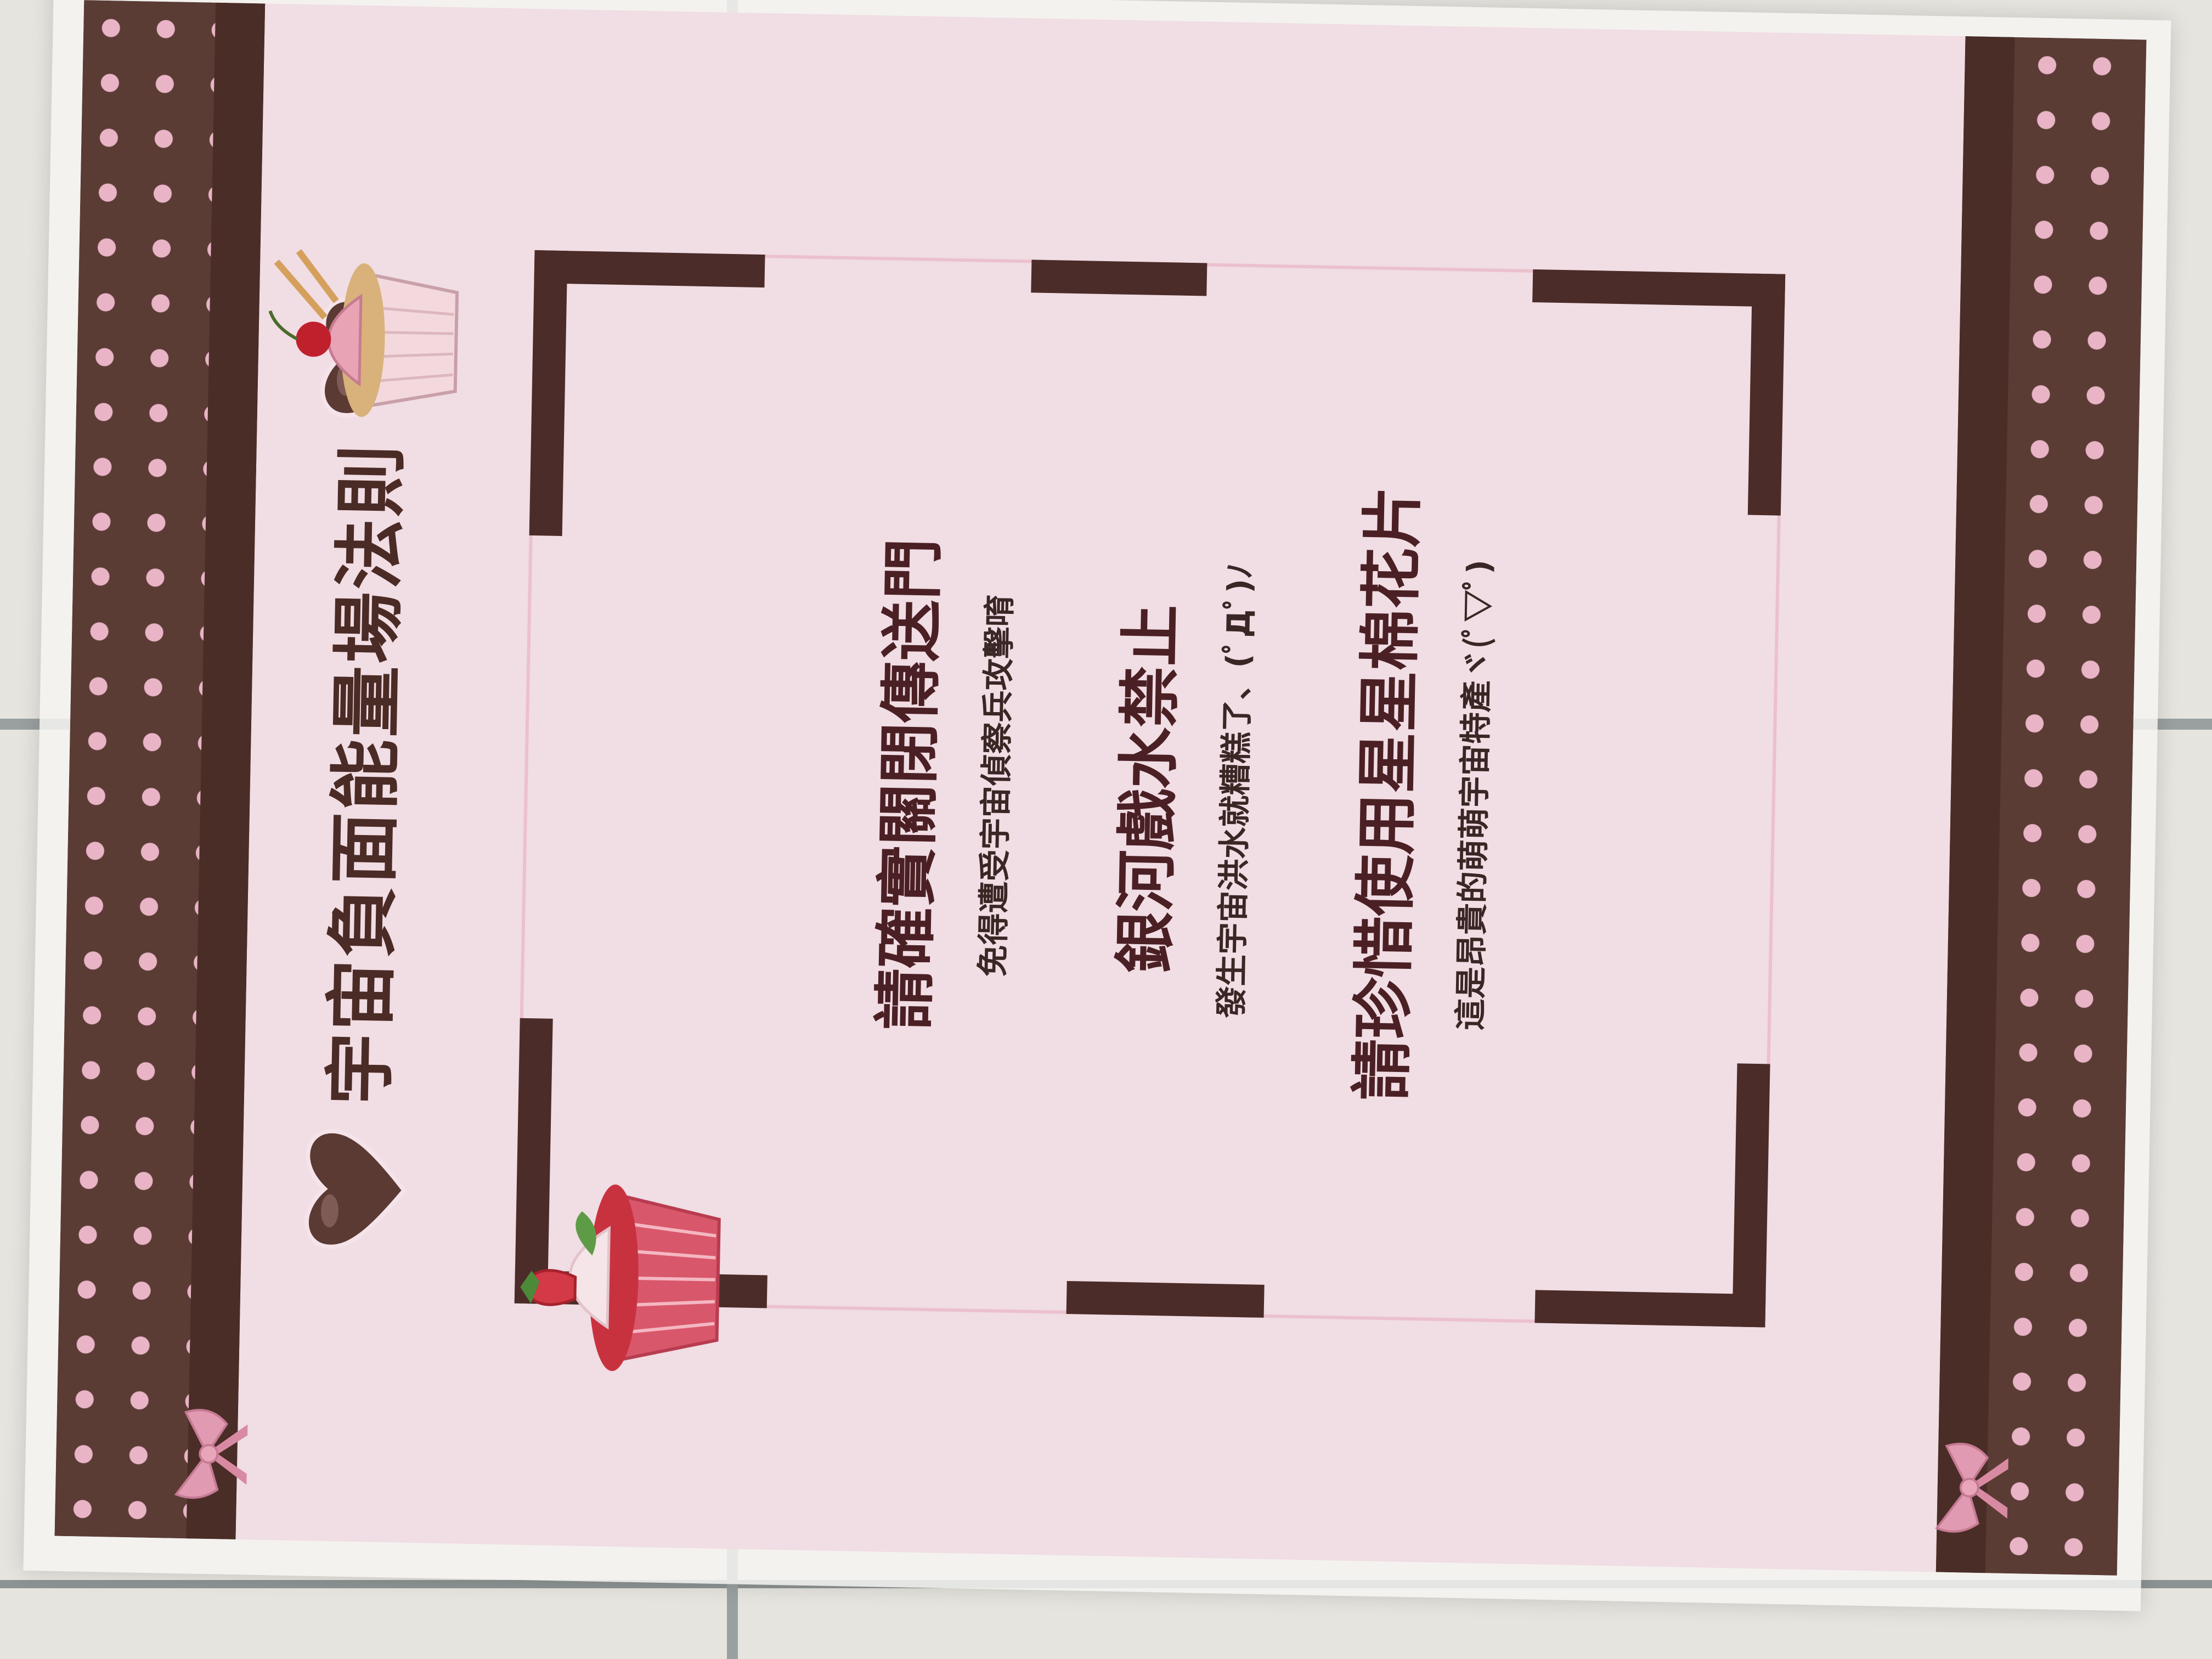  I want to click on cupcake-strawberry-icon, so click(620, 1278).